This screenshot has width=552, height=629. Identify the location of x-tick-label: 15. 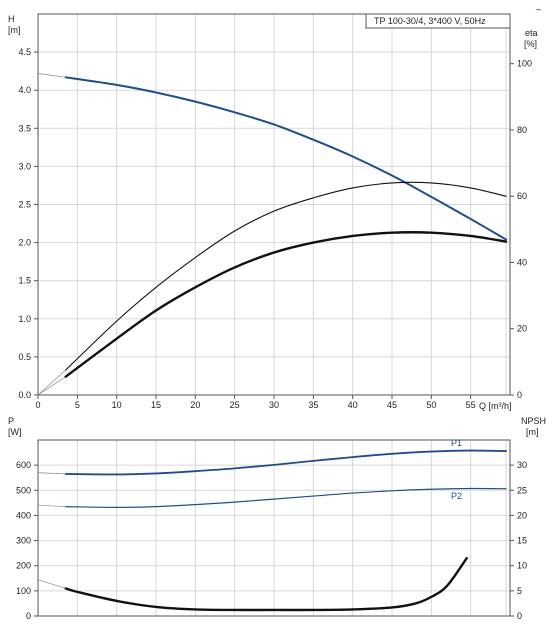
(156, 405).